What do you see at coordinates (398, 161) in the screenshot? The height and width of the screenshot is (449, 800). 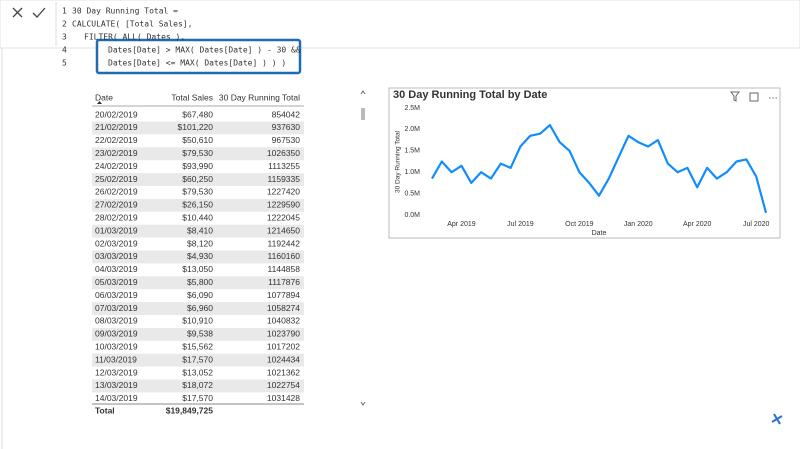 I see `y-axis-label: 30 Day Running Total` at bounding box center [398, 161].